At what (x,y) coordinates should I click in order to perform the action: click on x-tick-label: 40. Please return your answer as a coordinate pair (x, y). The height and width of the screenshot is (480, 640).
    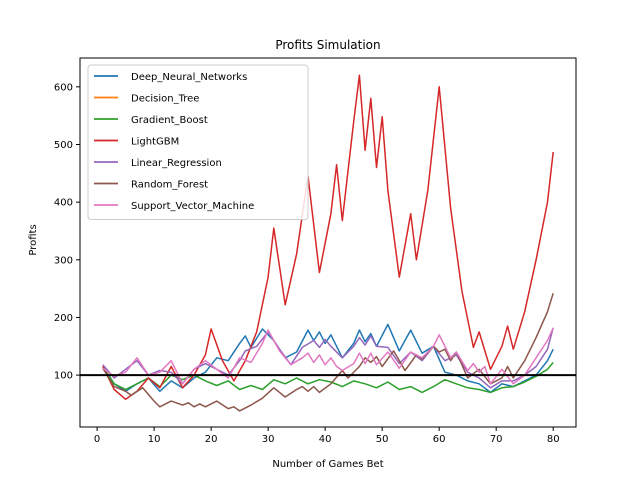
    Looking at the image, I should click on (325, 439).